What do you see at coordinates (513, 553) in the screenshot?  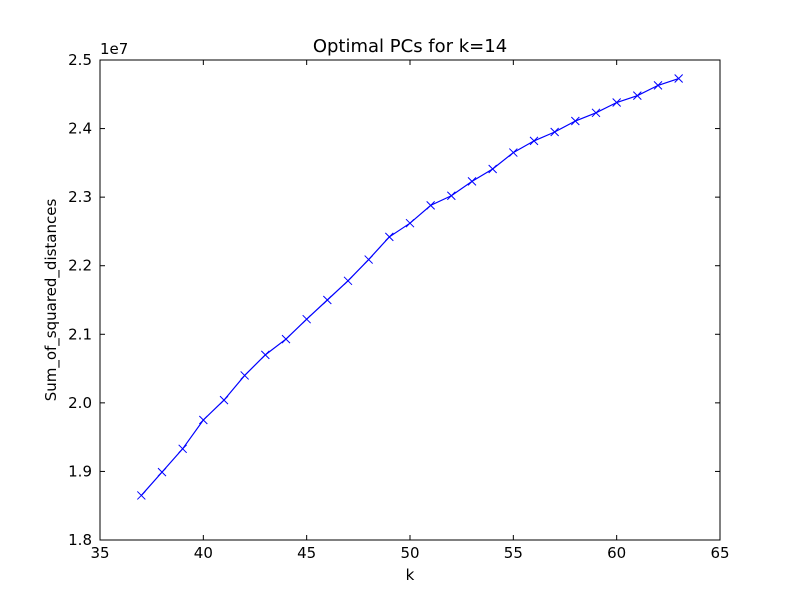 I see `x-tick-label: 55` at bounding box center [513, 553].